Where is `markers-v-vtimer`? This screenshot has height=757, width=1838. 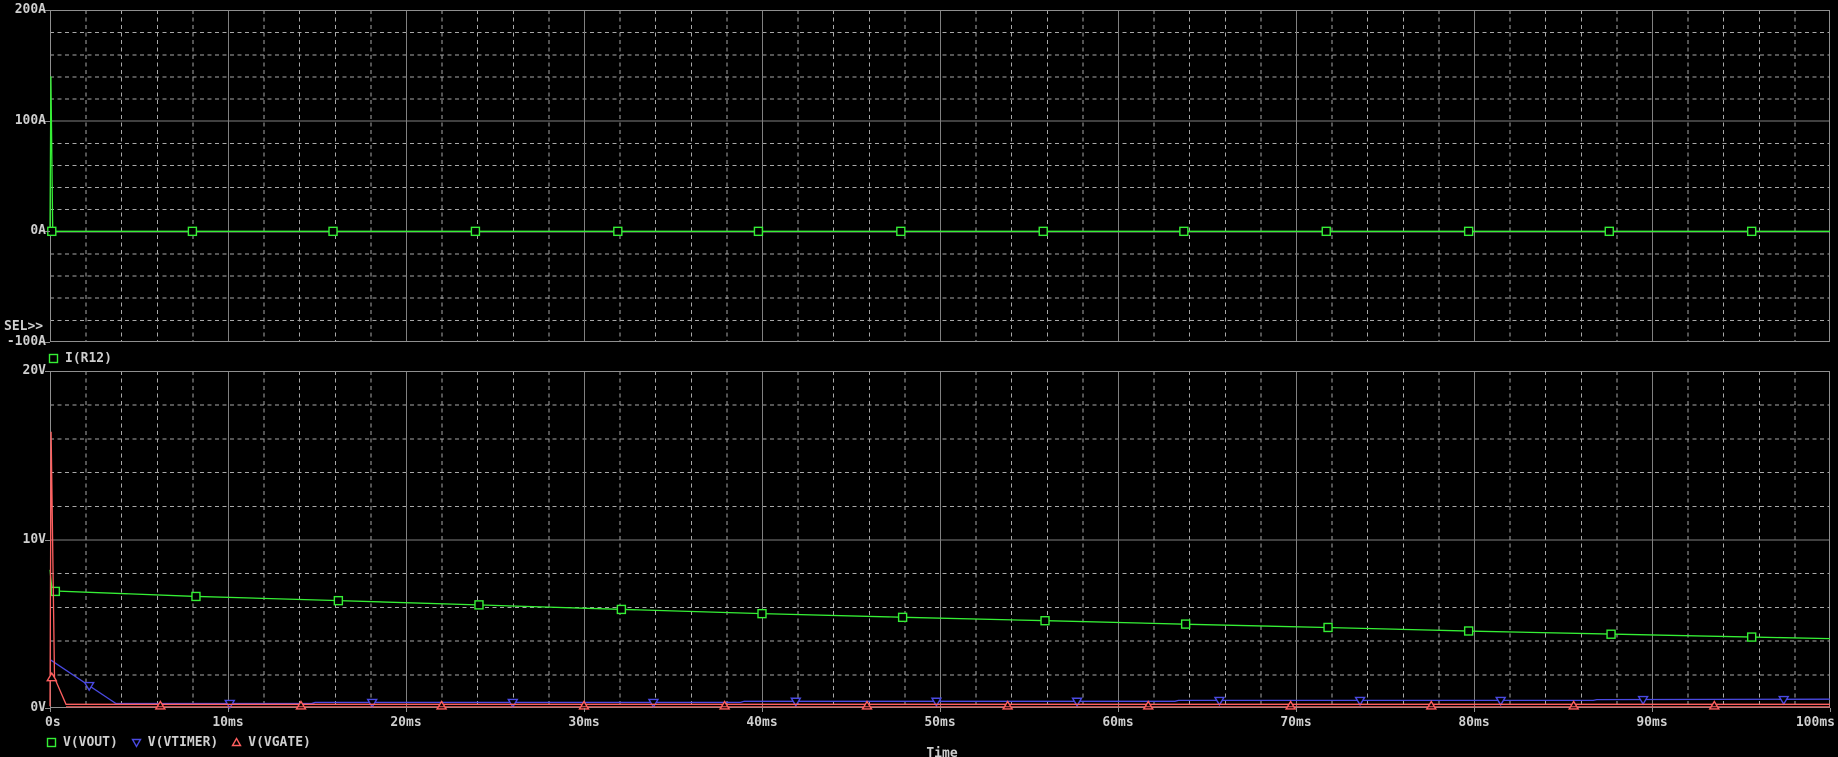
markers-v-vtimer is located at coordinates (936, 695).